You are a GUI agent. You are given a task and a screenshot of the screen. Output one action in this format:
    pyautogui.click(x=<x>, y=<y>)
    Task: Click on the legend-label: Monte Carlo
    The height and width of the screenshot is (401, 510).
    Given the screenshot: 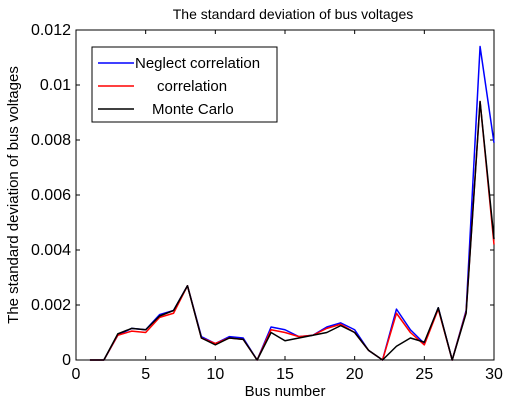 What is the action you would take?
    pyautogui.click(x=193, y=109)
    